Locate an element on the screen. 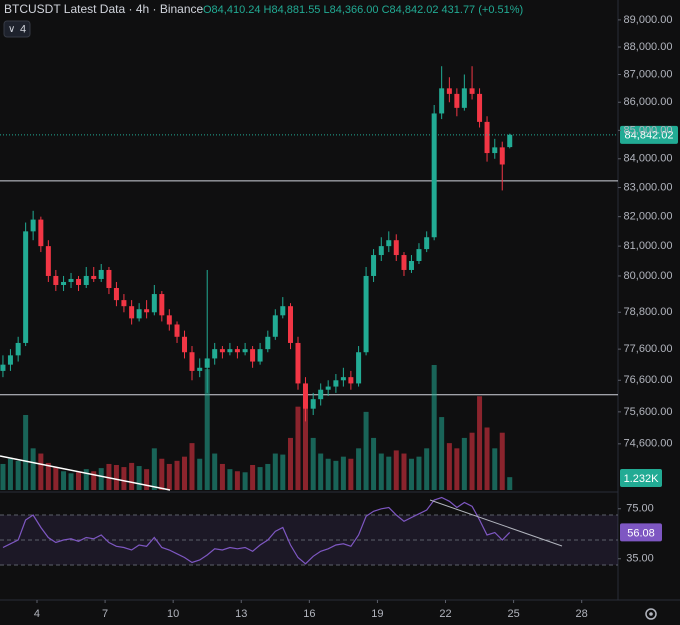 The width and height of the screenshot is (680, 625). settings-icon-center is located at coordinates (651, 614).